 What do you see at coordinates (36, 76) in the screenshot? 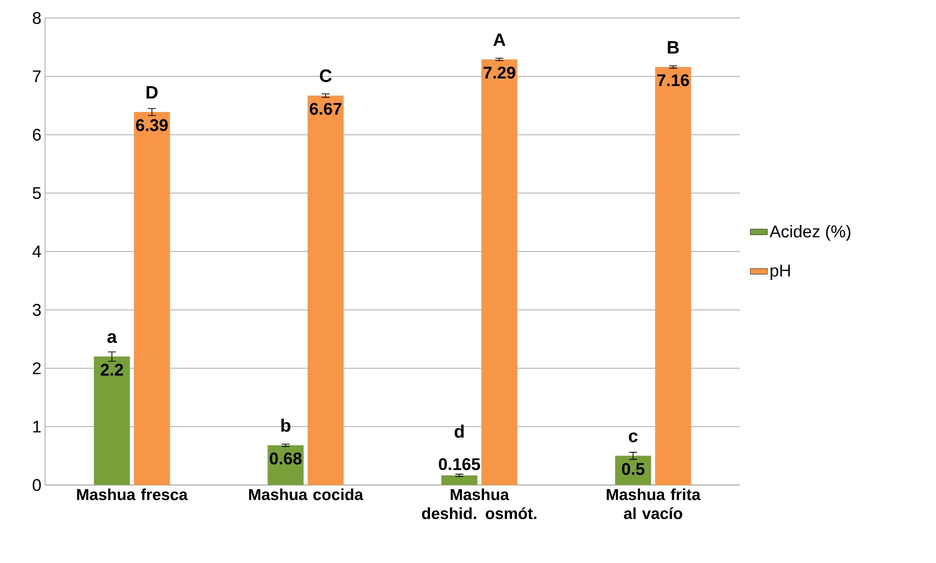
I see `y-tick-label: 7` at bounding box center [36, 76].